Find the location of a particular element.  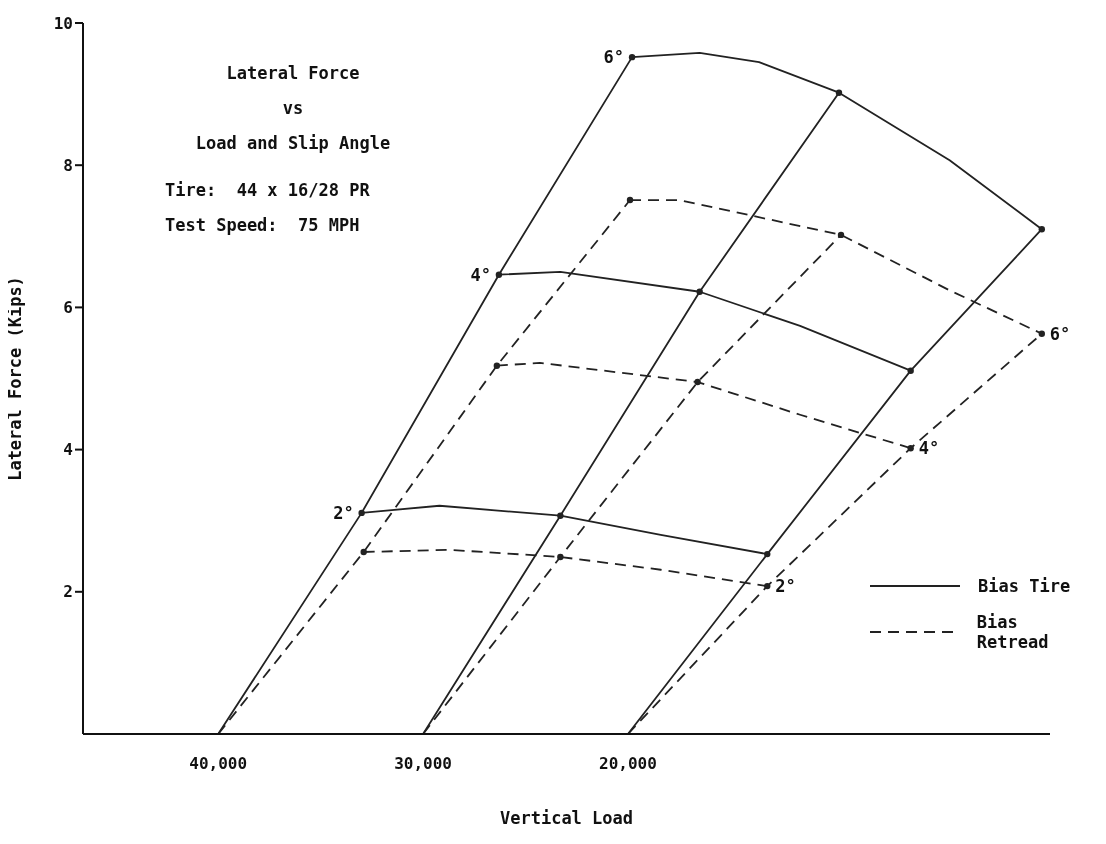

y-axis-title: Lateral Force (Kips) is located at coordinates (15, 378).